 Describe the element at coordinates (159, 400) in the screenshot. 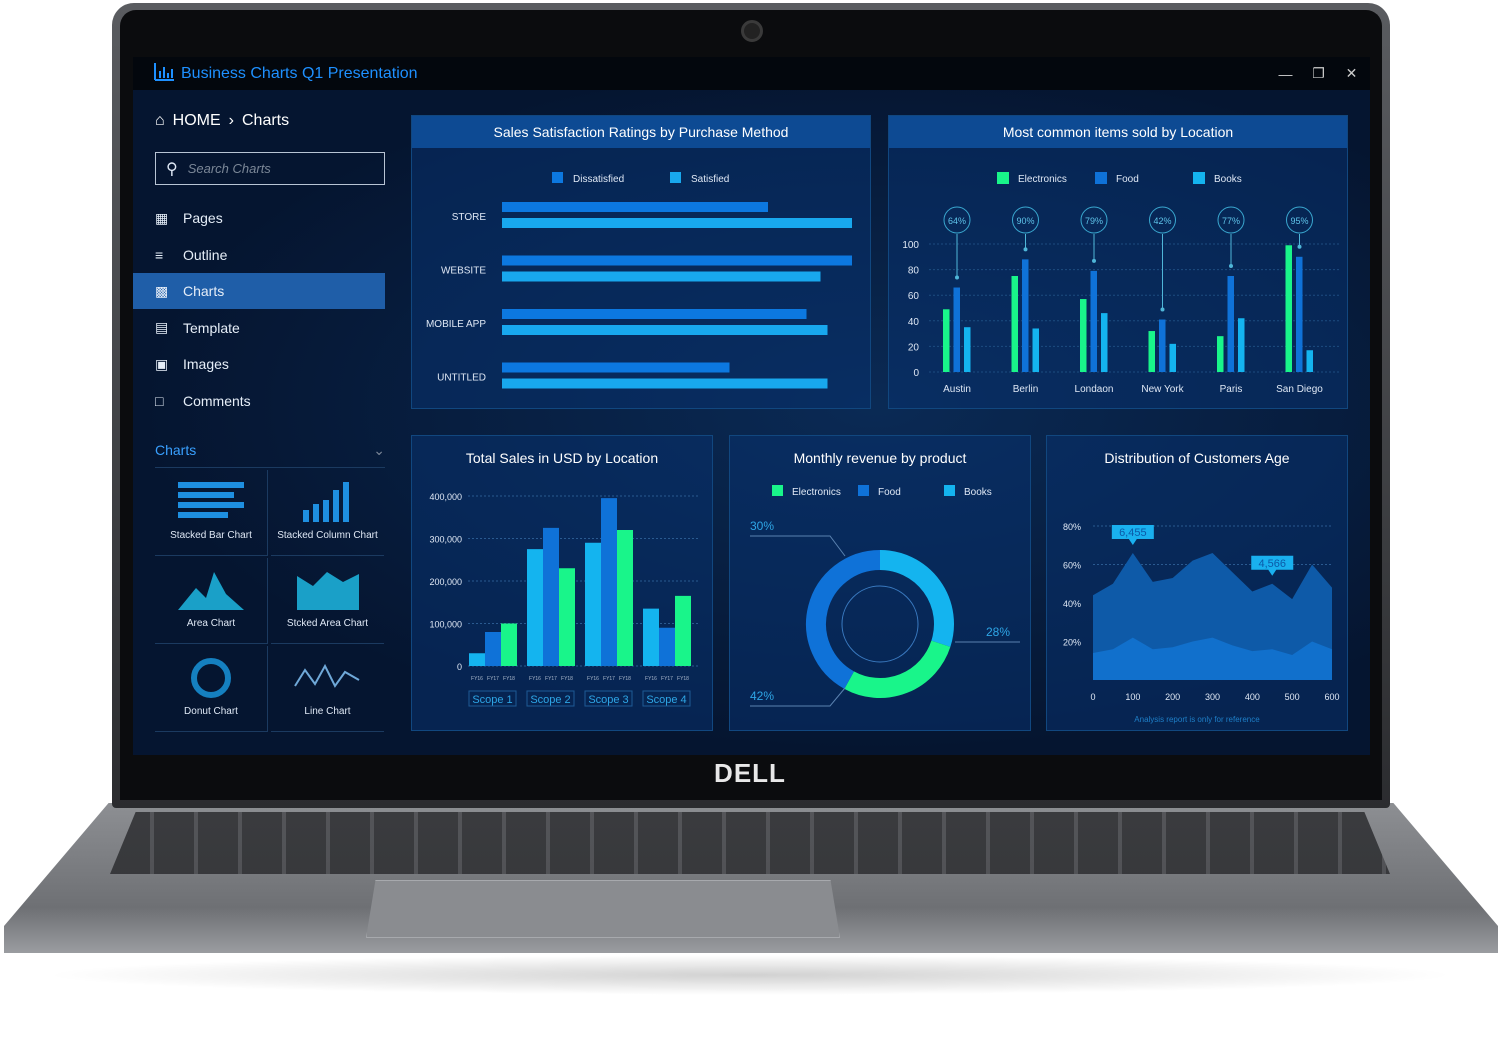

I see `comment-icon: □` at that location.